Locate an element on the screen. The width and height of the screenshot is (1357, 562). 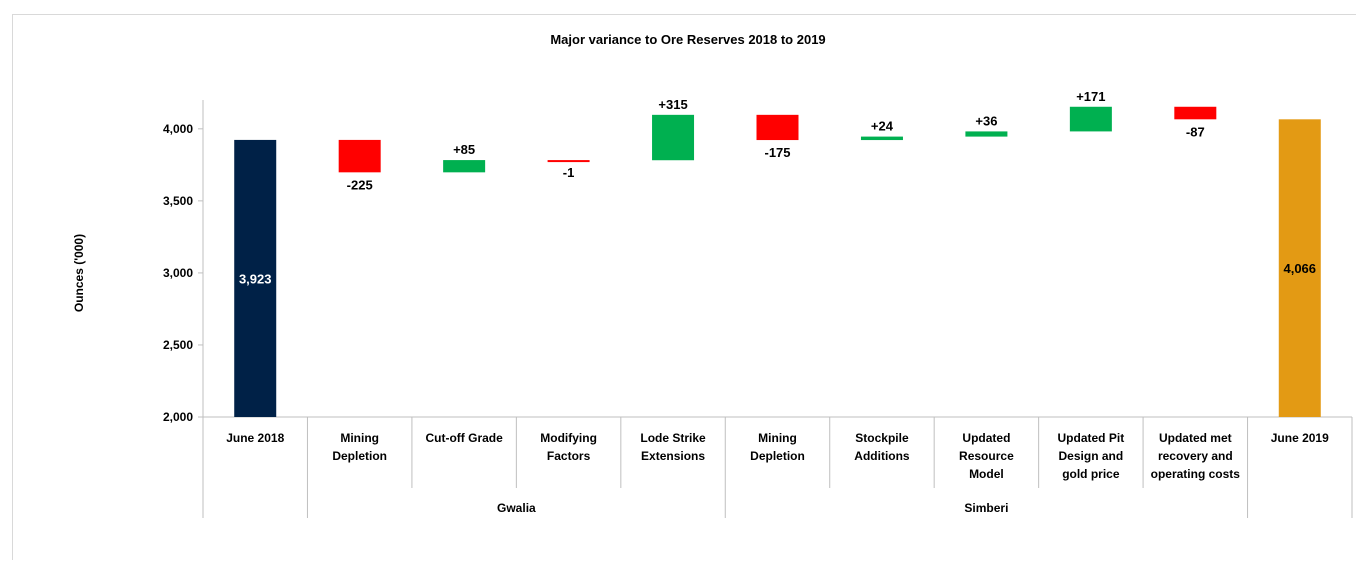
data-label: -1 is located at coordinates (569, 172).